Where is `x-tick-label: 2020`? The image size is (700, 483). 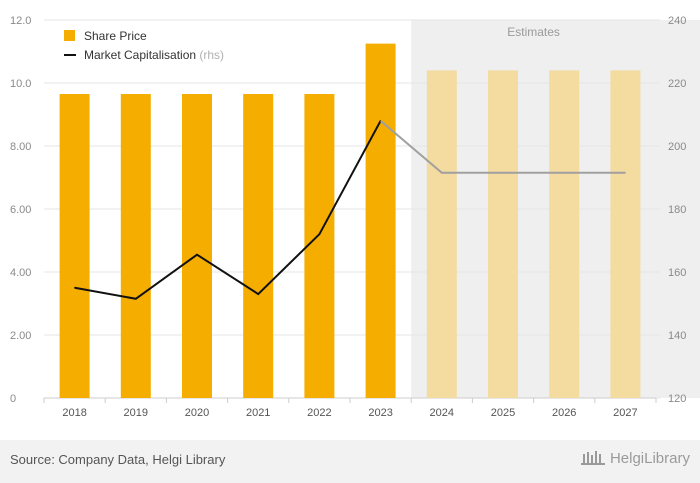
x-tick-label: 2020 is located at coordinates (197, 413).